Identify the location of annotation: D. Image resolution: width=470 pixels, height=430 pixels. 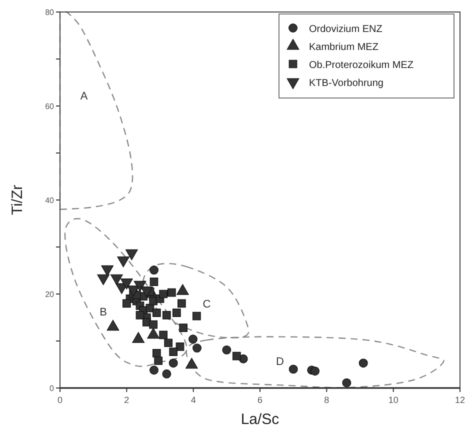
(280, 362).